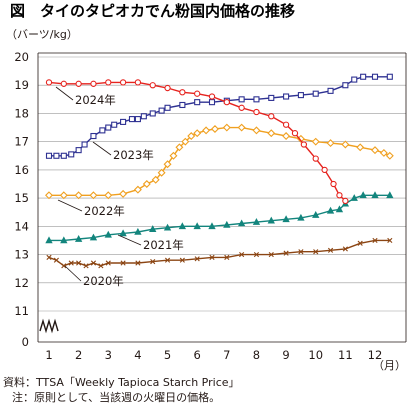 This screenshot has height=408, width=420. I want to click on x-tick-label: 3, so click(108, 355).